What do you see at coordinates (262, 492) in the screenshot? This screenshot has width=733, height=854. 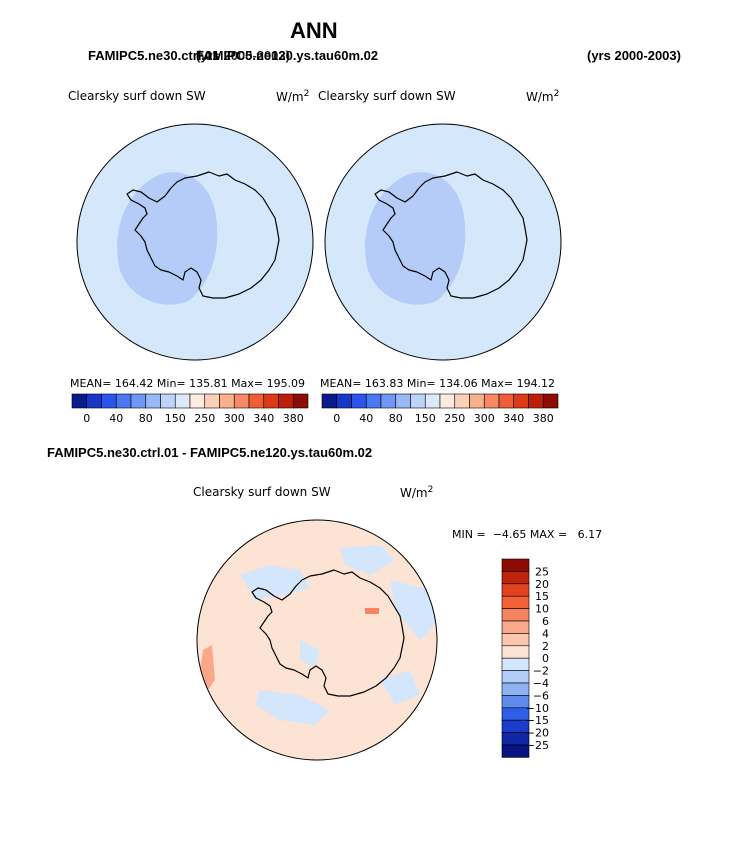 I see `diff-variable-label: Clearsky surf down SW` at bounding box center [262, 492].